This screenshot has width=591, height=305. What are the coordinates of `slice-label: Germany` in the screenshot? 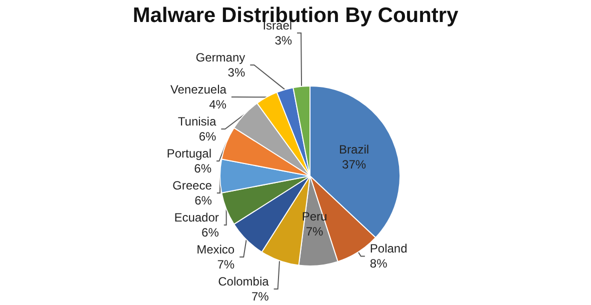 It's located at (221, 57).